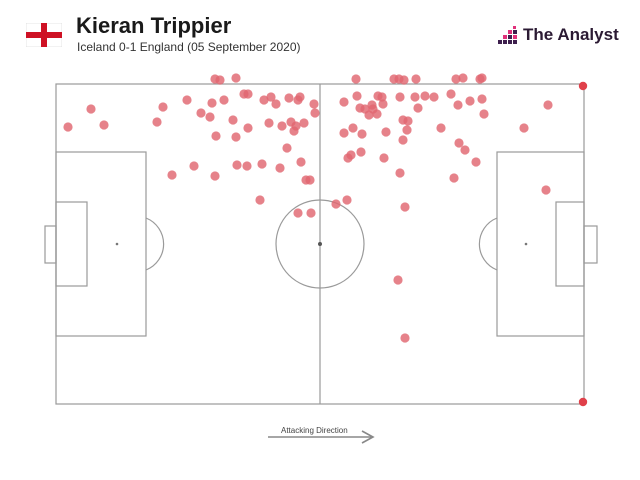 The height and width of the screenshot is (480, 640). What do you see at coordinates (117, 244) in the screenshot?
I see `left-penalty-spot` at bounding box center [117, 244].